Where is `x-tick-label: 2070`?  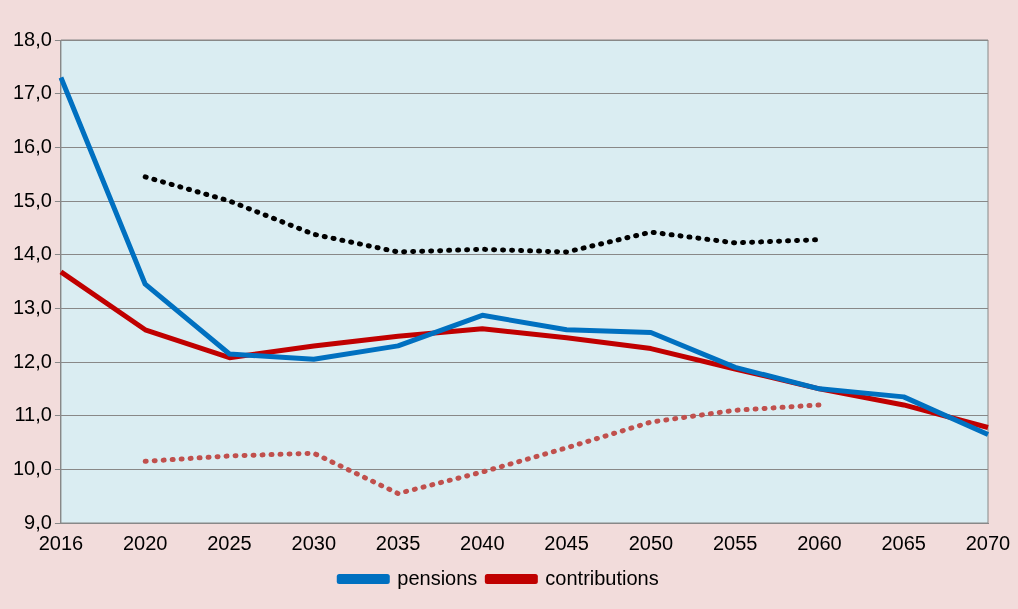
x-tick-label: 2070 is located at coordinates (988, 542).